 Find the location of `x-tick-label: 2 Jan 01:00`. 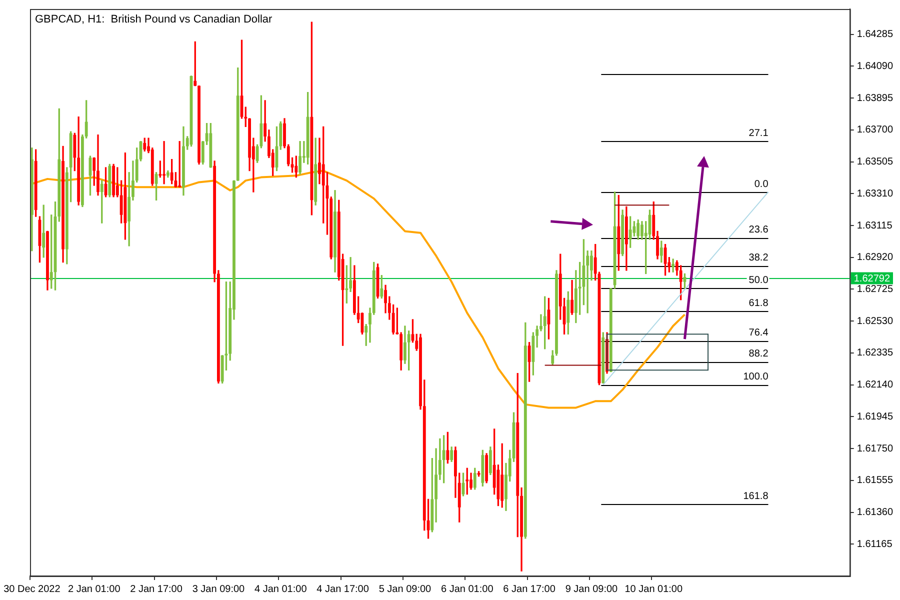

x-tick-label: 2 Jan 01:00 is located at coordinates (94, 589).